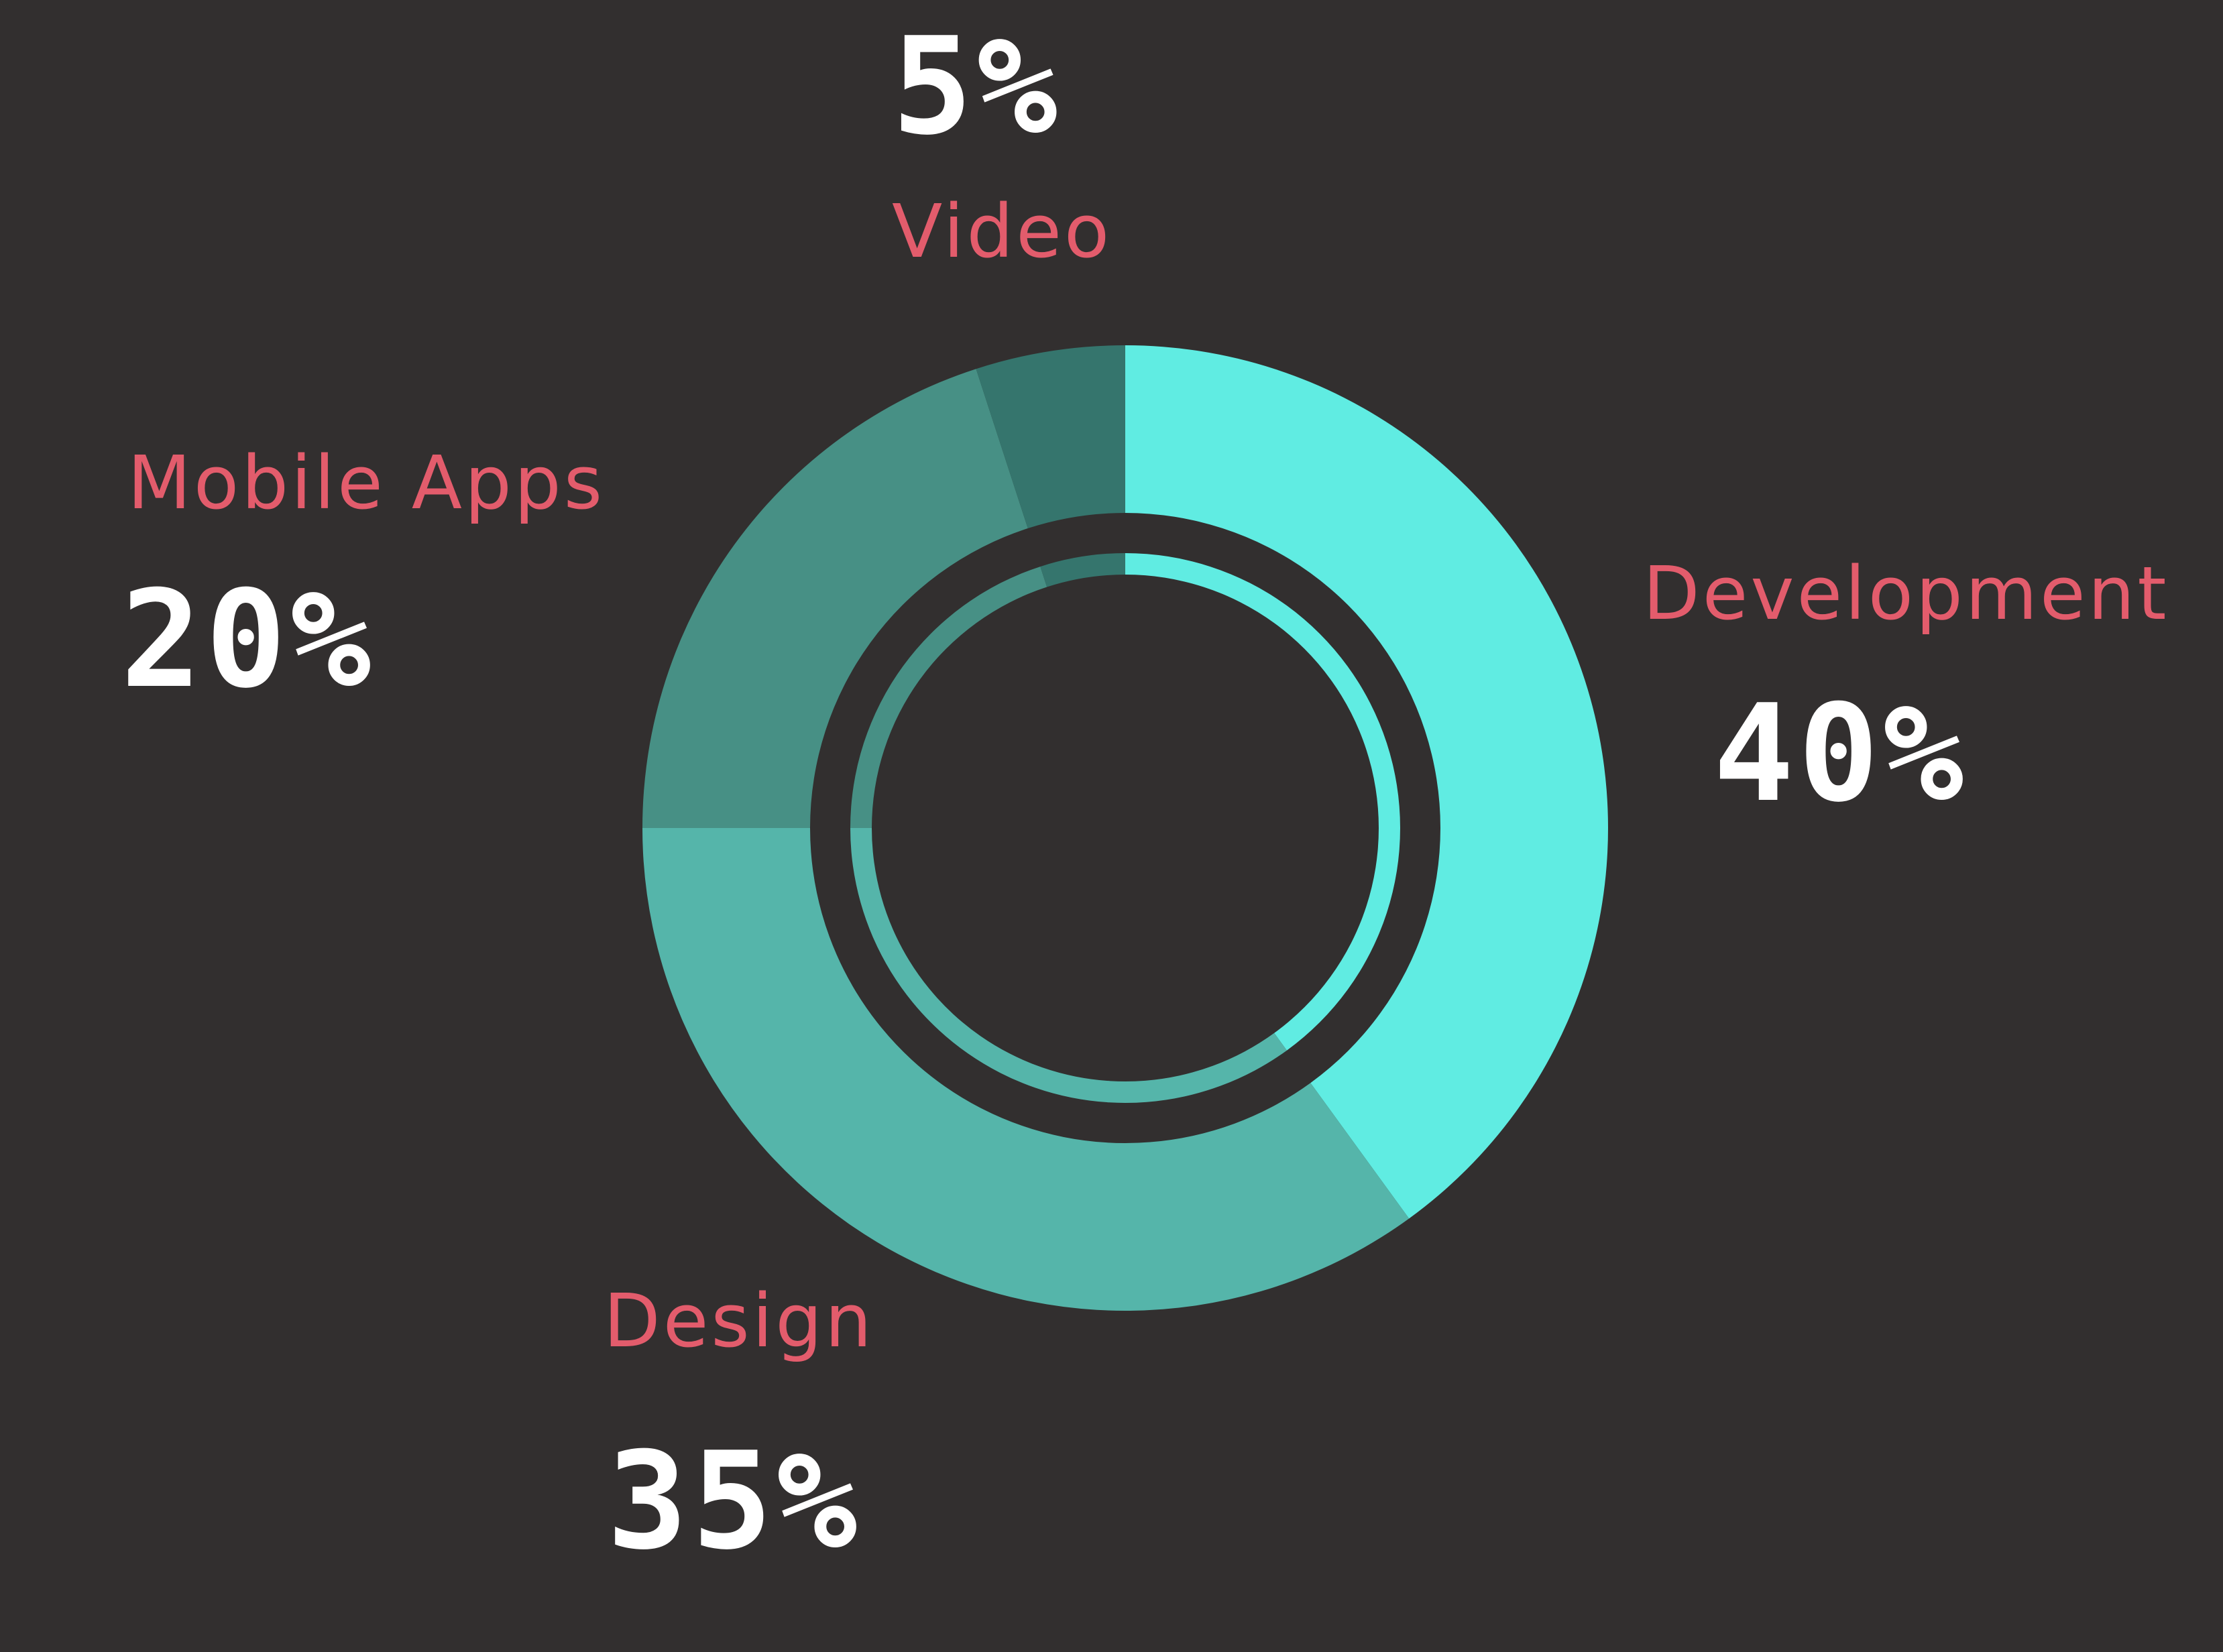 Image resolution: width=2223 pixels, height=1652 pixels. I want to click on design-inner-arc, so click(1068, 965).